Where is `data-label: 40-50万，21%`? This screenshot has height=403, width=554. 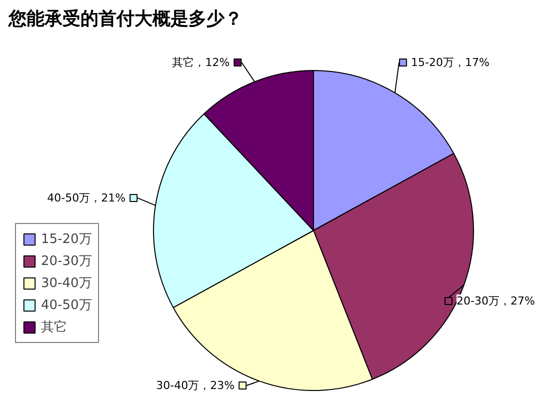
data-label: 40-50万，21% is located at coordinates (86, 197).